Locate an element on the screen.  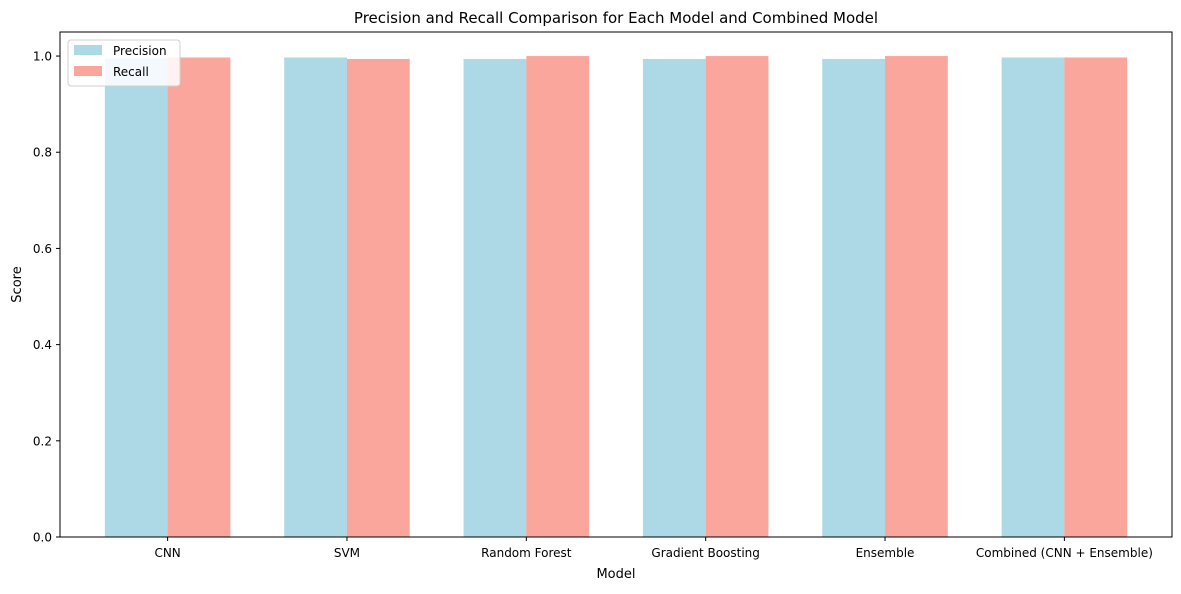
x-tick-label: Combined (CNN + Ensemble) is located at coordinates (1064, 553).